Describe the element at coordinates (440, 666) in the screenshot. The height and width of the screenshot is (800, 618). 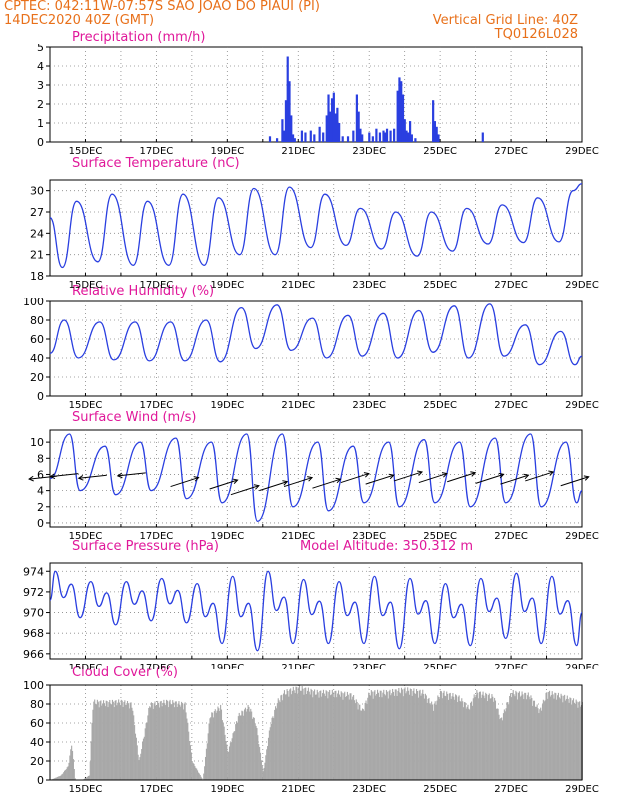
I see `x-tick-label: 25DEC` at that location.